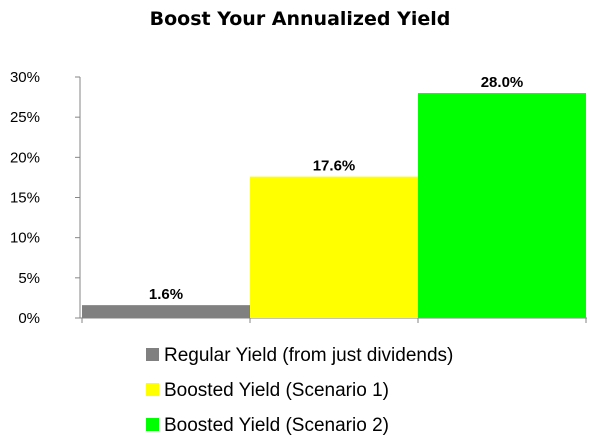  What do you see at coordinates (25, 238) in the screenshot?
I see `y-tick-label: 10%` at bounding box center [25, 238].